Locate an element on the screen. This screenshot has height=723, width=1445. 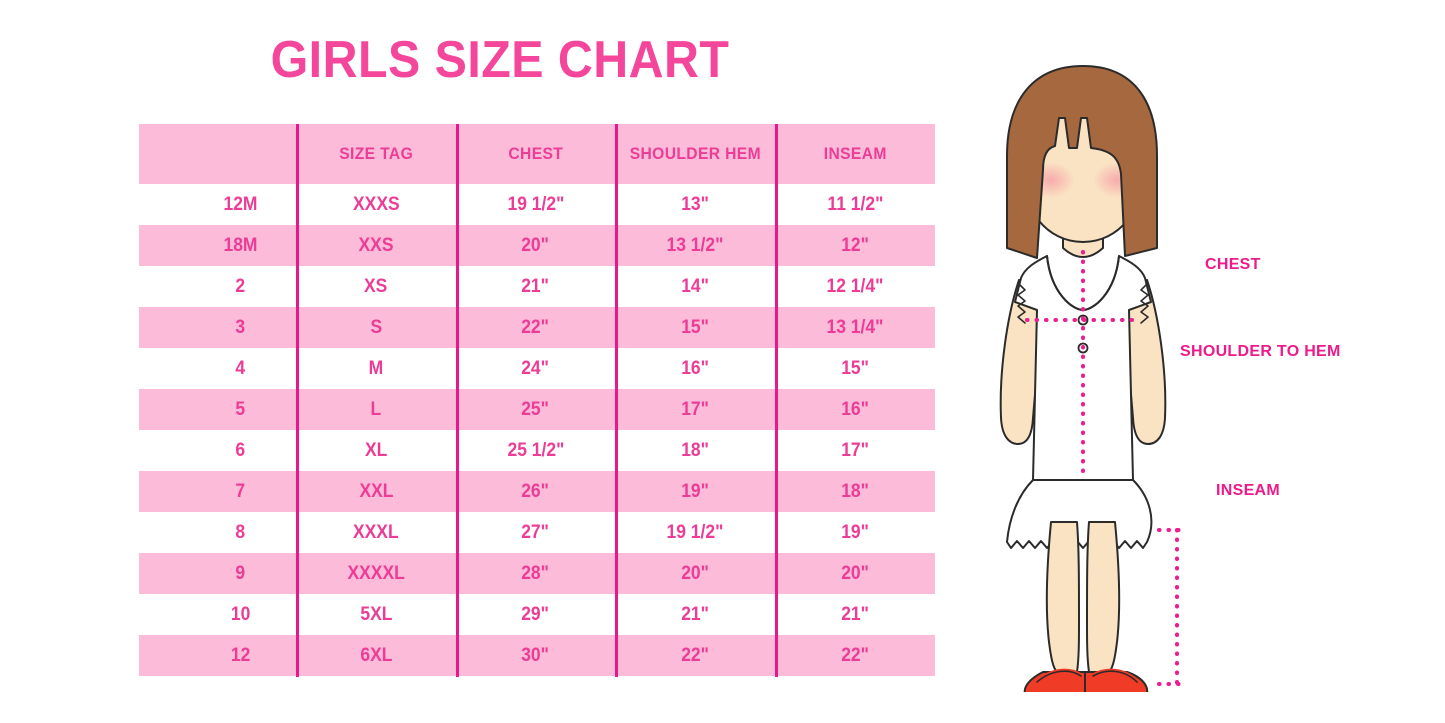
table-row: 5 L 25" 17" 16" is located at coordinates (537, 409).